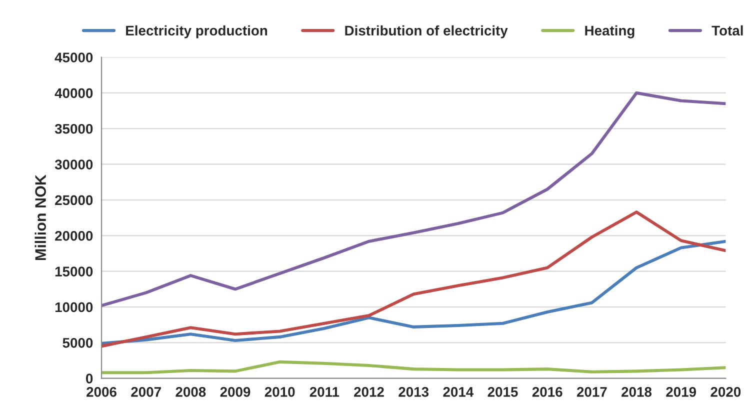 The height and width of the screenshot is (409, 752). Describe the element at coordinates (235, 392) in the screenshot. I see `x-tick-label: 2009` at that location.